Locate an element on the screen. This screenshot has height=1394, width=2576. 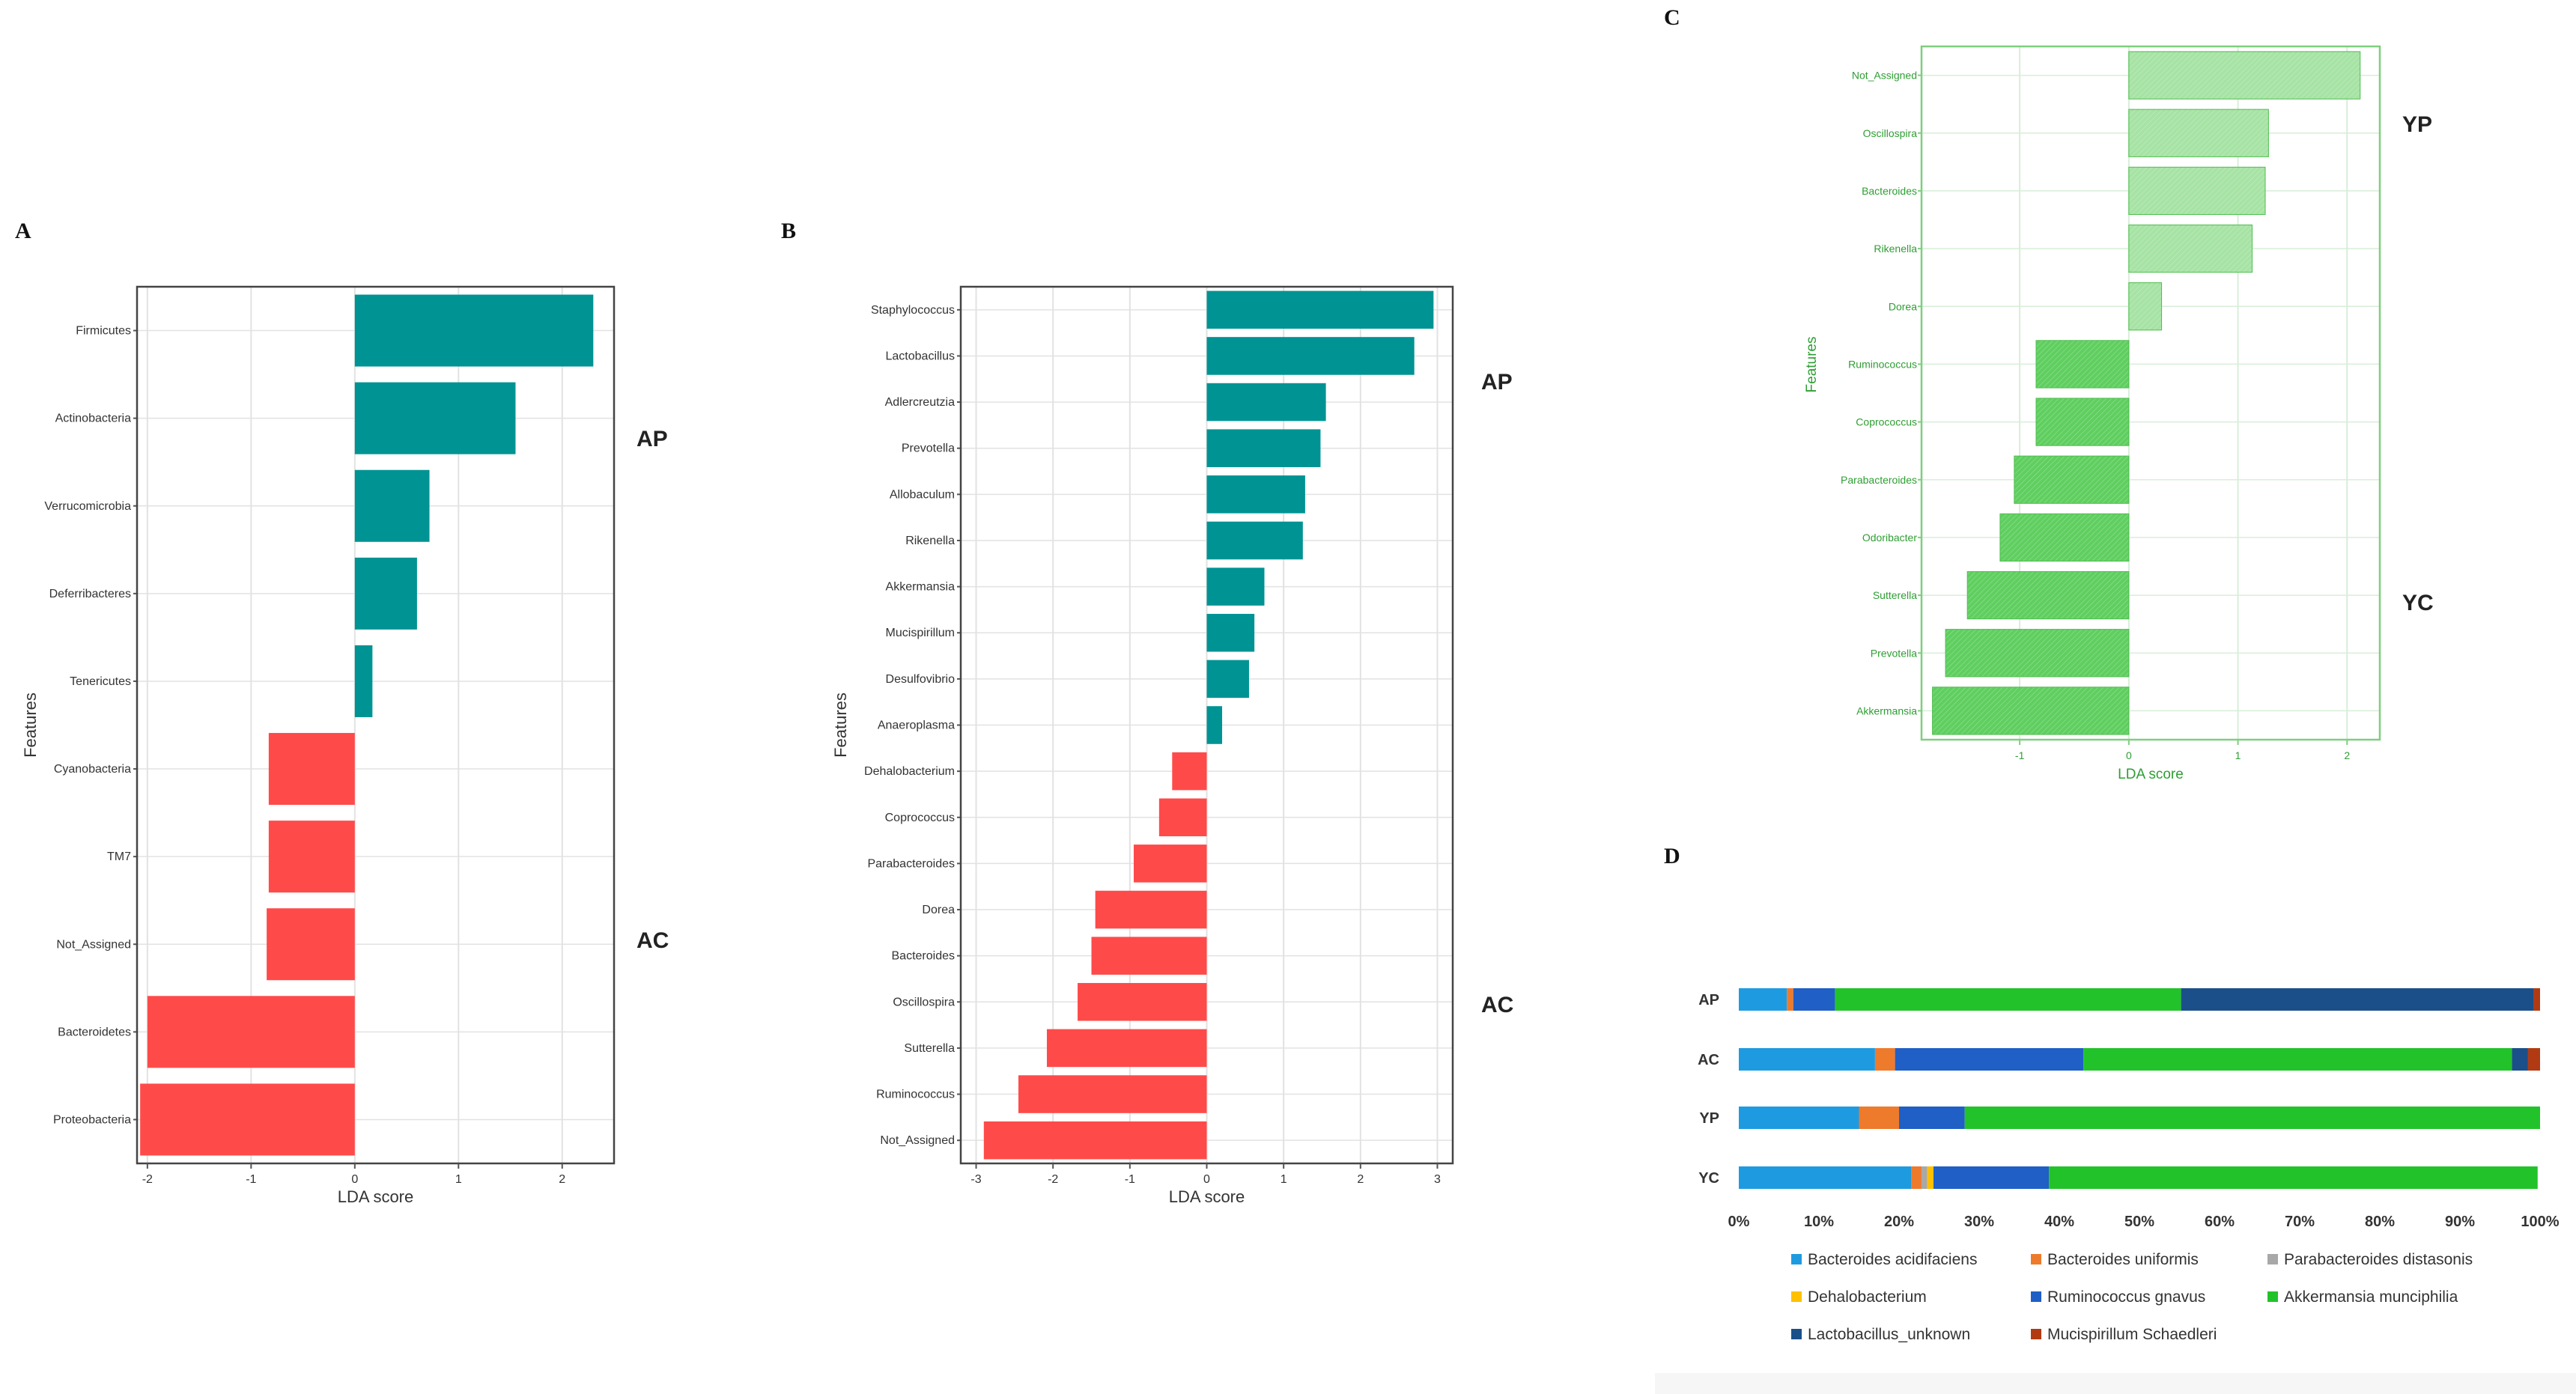
bar-anaeroplasma is located at coordinates (1214, 725).